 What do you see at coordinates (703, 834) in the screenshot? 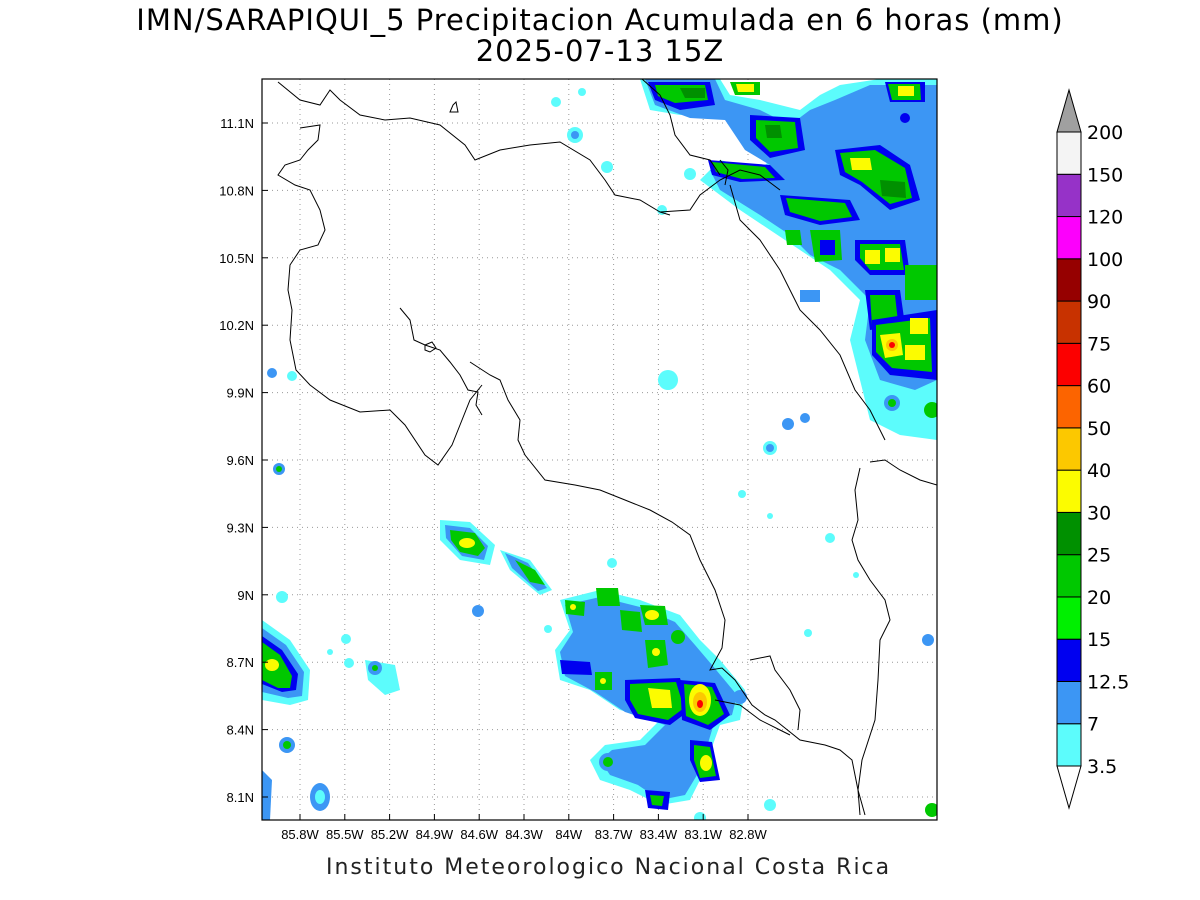
I see `lon-tick-label: 83.1W` at bounding box center [703, 834].